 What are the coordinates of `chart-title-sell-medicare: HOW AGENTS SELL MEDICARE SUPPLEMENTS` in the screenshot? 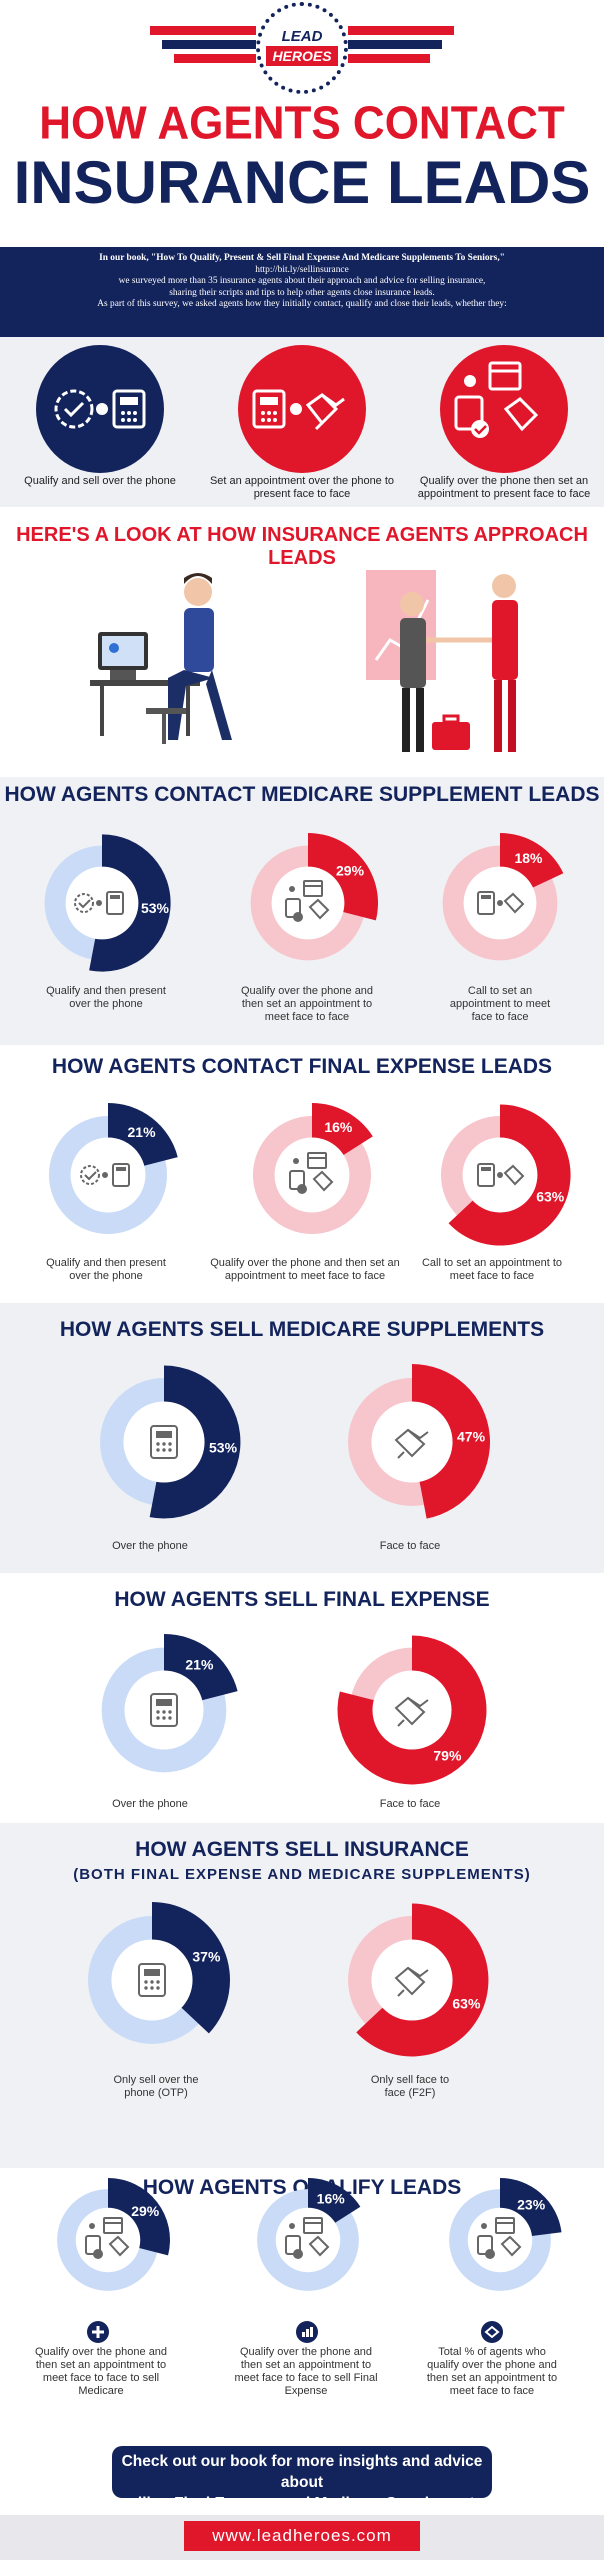 It's located at (302, 1329).